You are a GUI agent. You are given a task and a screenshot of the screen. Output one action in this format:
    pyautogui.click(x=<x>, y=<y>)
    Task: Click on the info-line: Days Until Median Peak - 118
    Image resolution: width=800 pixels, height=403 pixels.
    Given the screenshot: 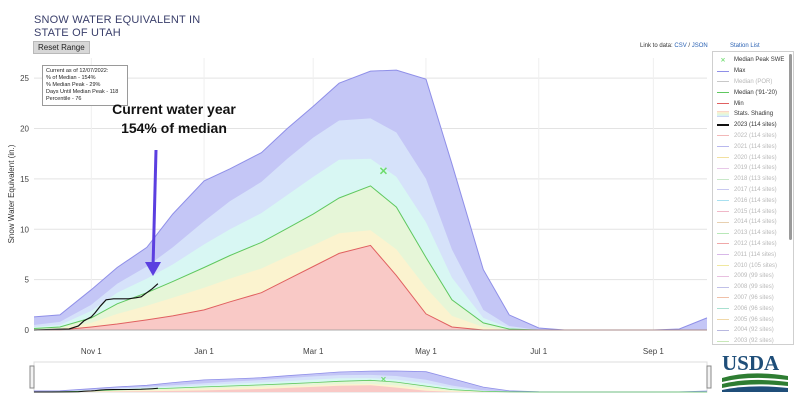 What is the action you would take?
    pyautogui.click(x=82, y=92)
    